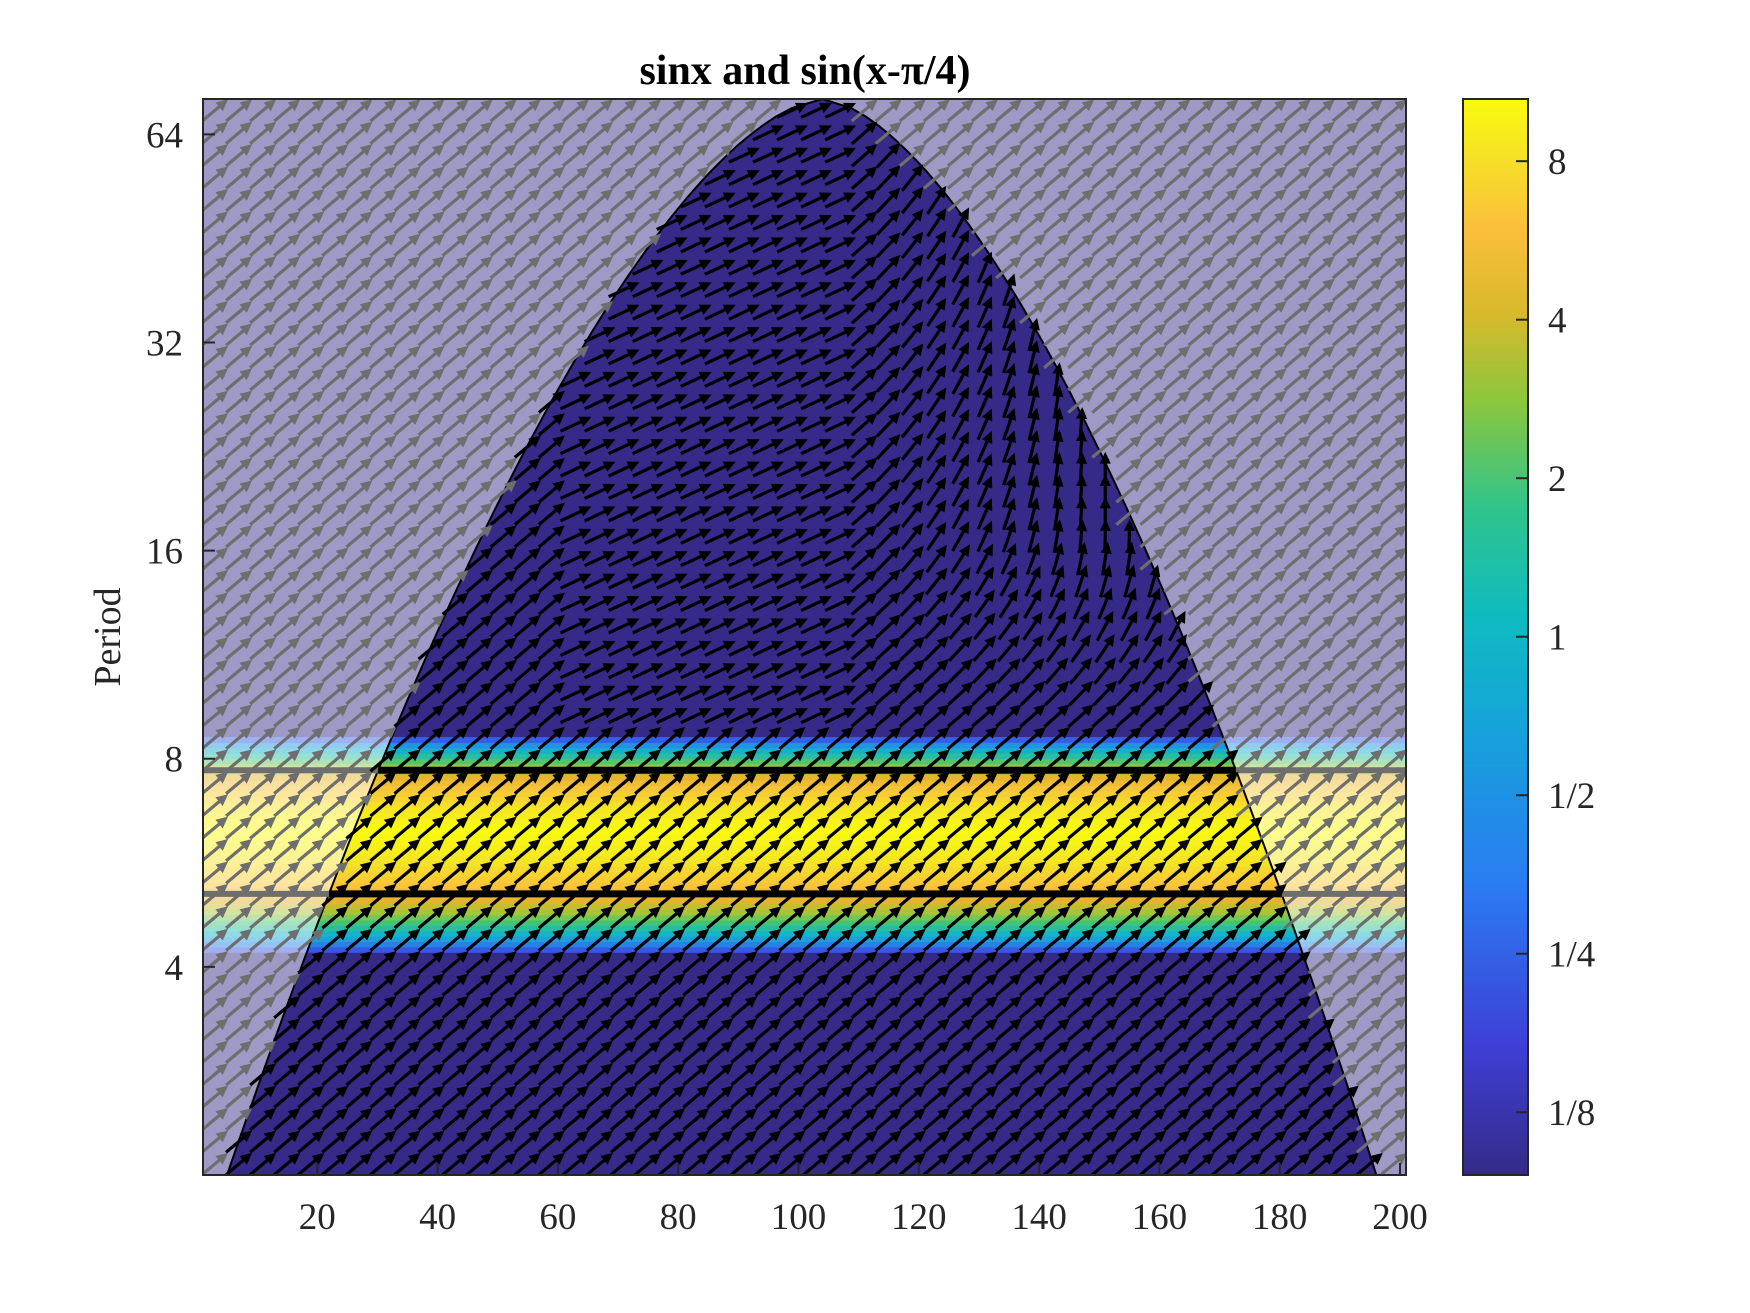 Image resolution: width=1750 pixels, height=1313 pixels. What do you see at coordinates (1571, 955) in the screenshot?
I see `colorbar-tick-label: 1/4` at bounding box center [1571, 955].